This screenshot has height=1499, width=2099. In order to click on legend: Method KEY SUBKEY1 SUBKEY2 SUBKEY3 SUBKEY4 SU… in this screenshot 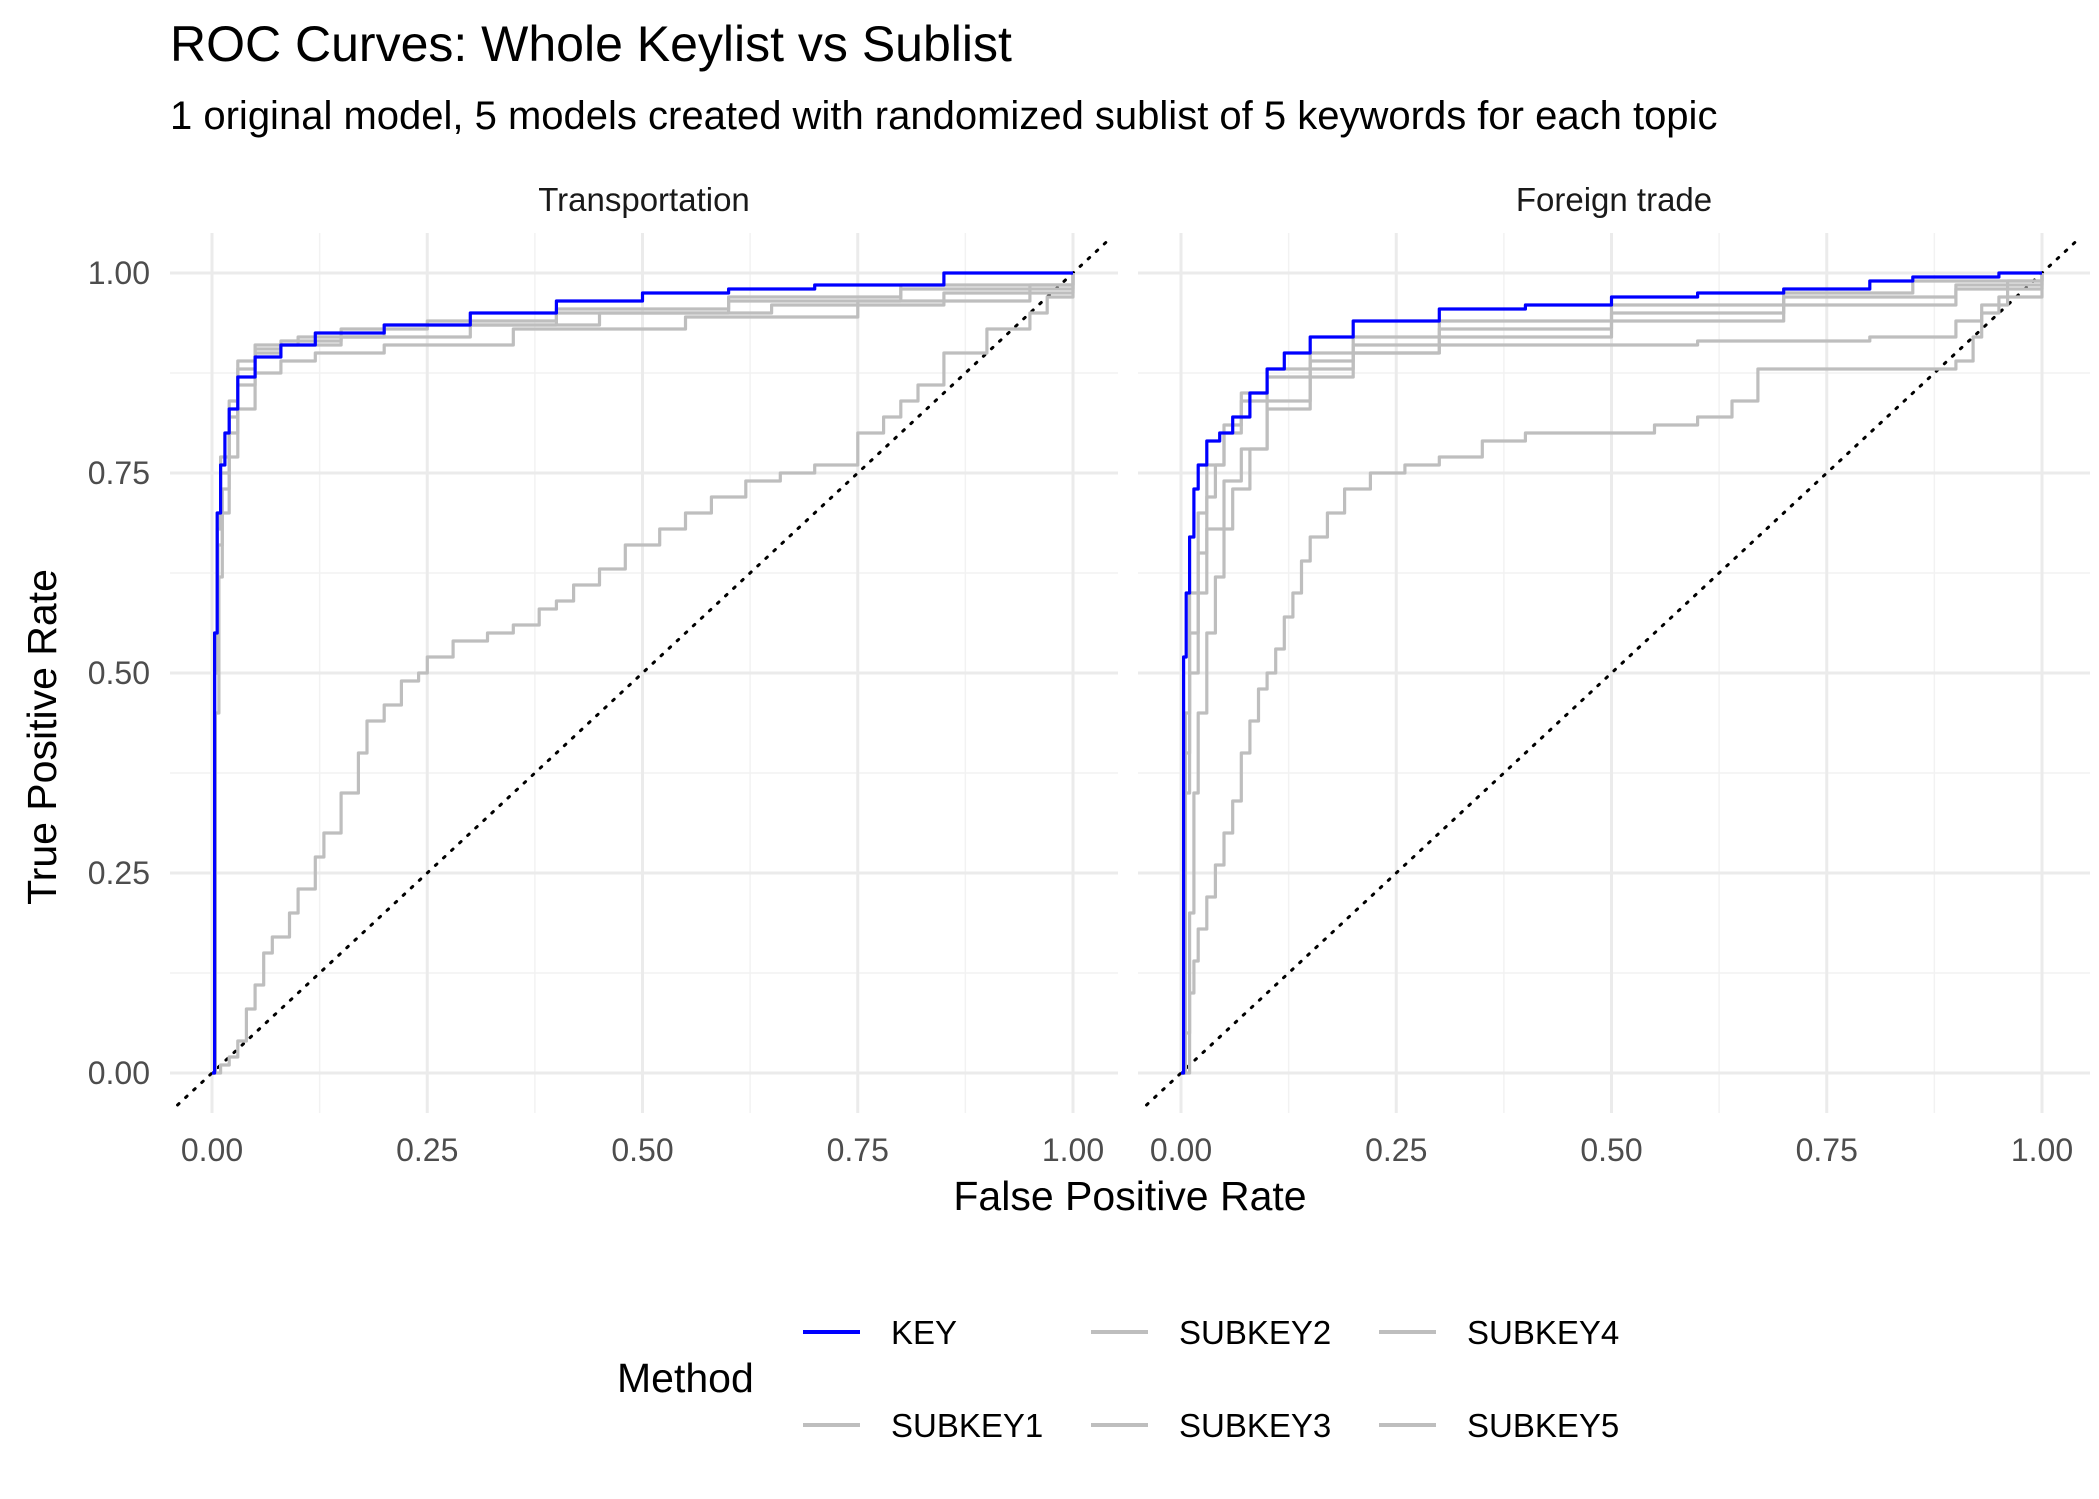, I will do `click(1118, 1379)`.